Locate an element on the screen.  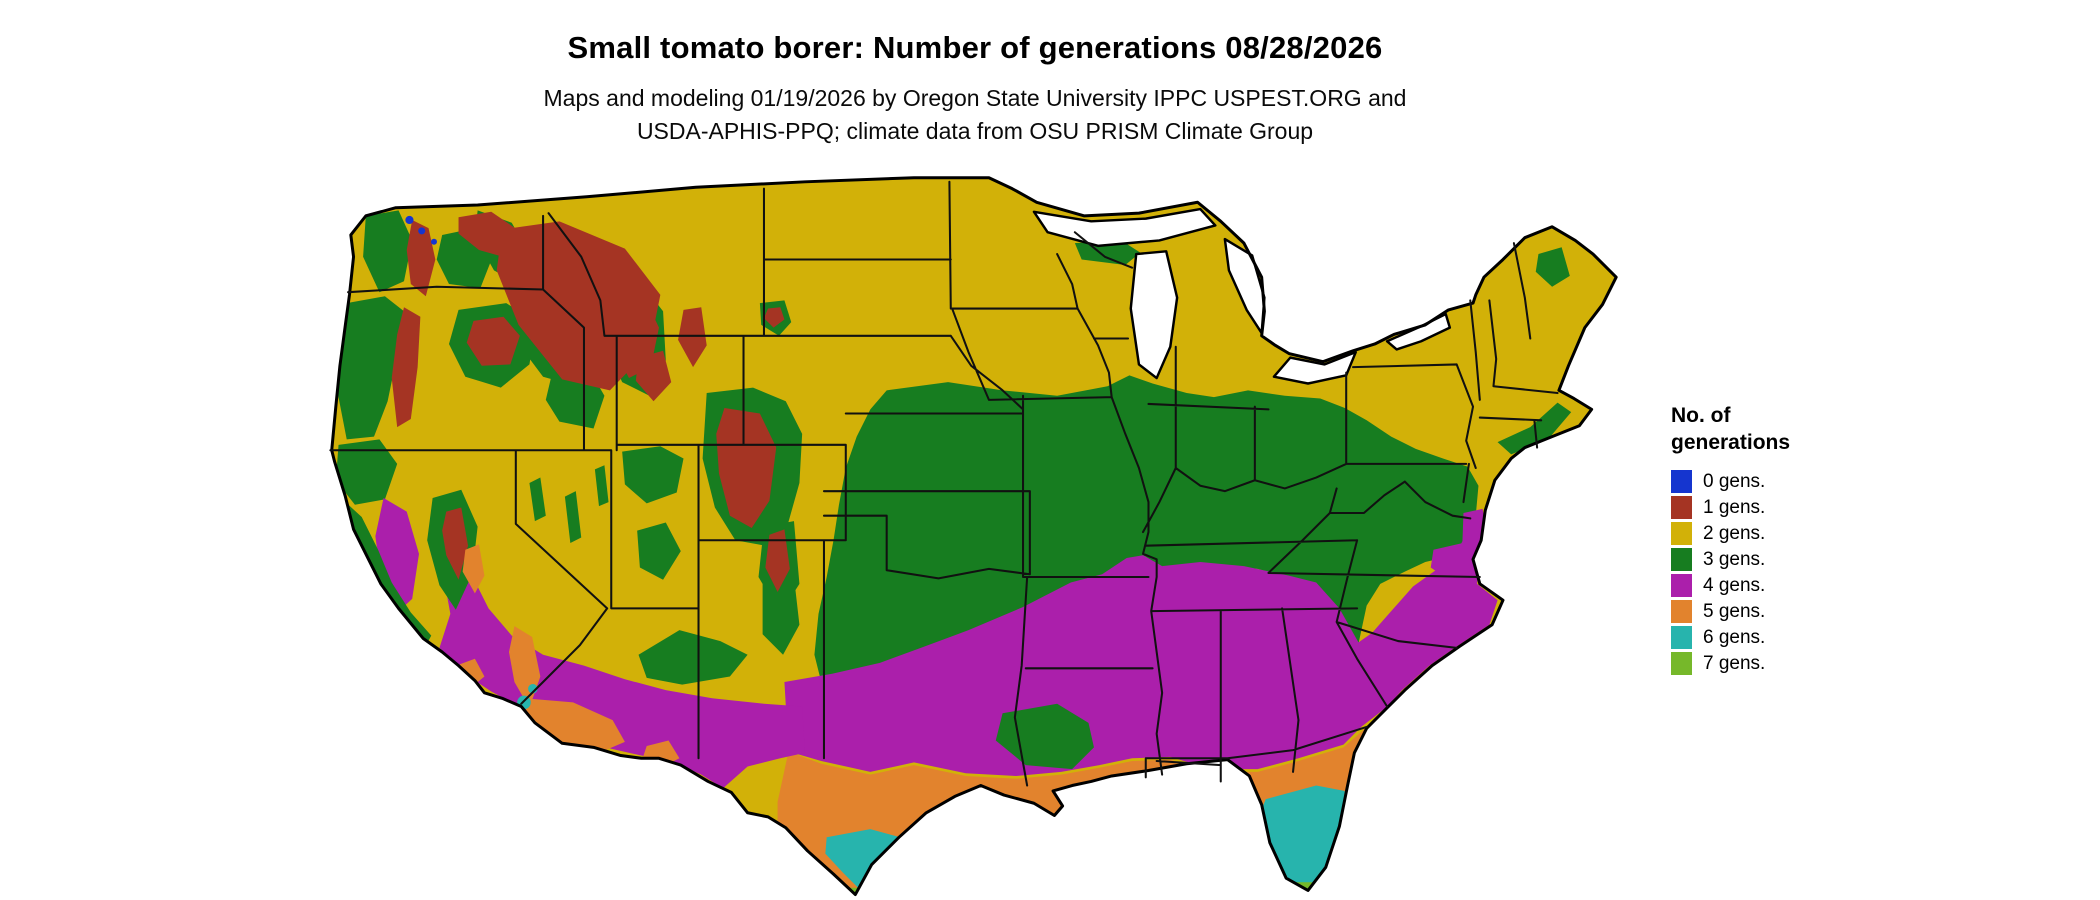
region-3gens-east is located at coordinates (1146, 528).